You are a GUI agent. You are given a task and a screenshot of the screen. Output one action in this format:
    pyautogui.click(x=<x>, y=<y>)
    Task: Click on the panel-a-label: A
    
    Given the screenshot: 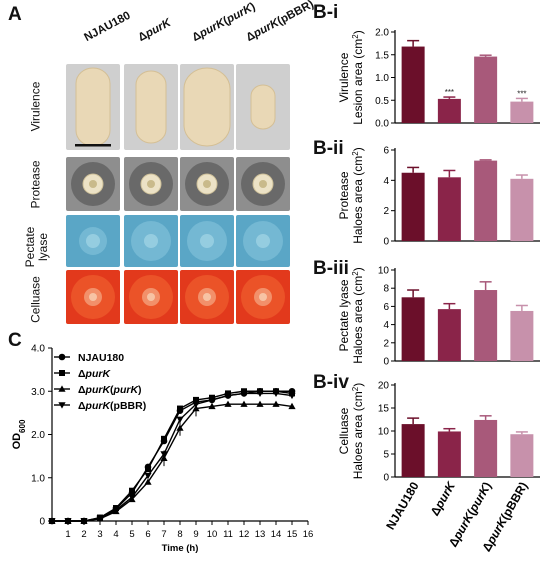 What is the action you would take?
    pyautogui.click(x=15, y=14)
    